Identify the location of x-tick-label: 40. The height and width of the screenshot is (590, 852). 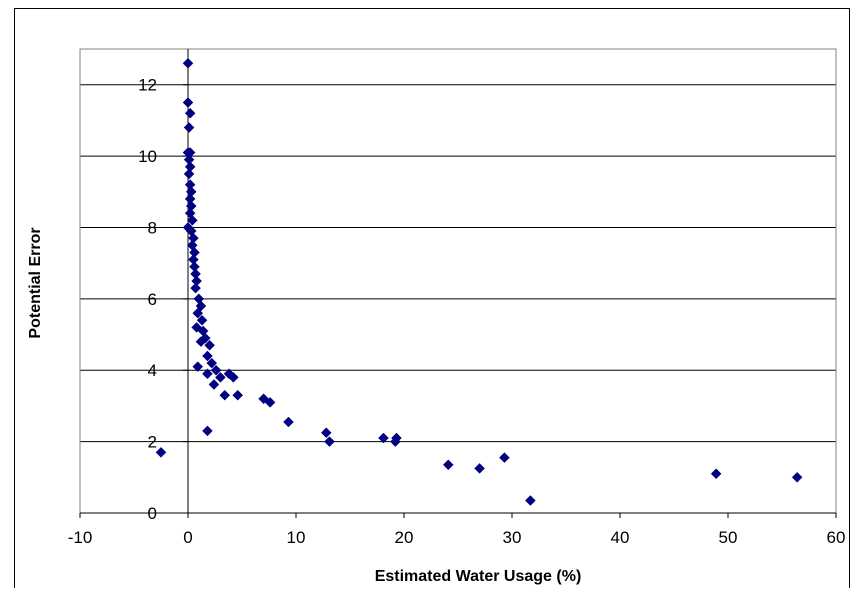
(620, 537).